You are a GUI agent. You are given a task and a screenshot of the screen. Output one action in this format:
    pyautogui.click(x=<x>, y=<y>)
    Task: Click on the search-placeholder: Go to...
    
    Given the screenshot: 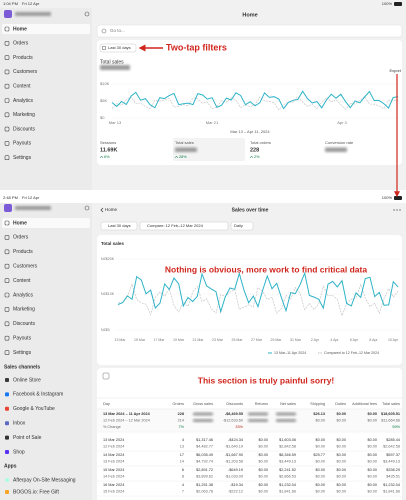 What is the action you would take?
    pyautogui.click(x=117, y=30)
    